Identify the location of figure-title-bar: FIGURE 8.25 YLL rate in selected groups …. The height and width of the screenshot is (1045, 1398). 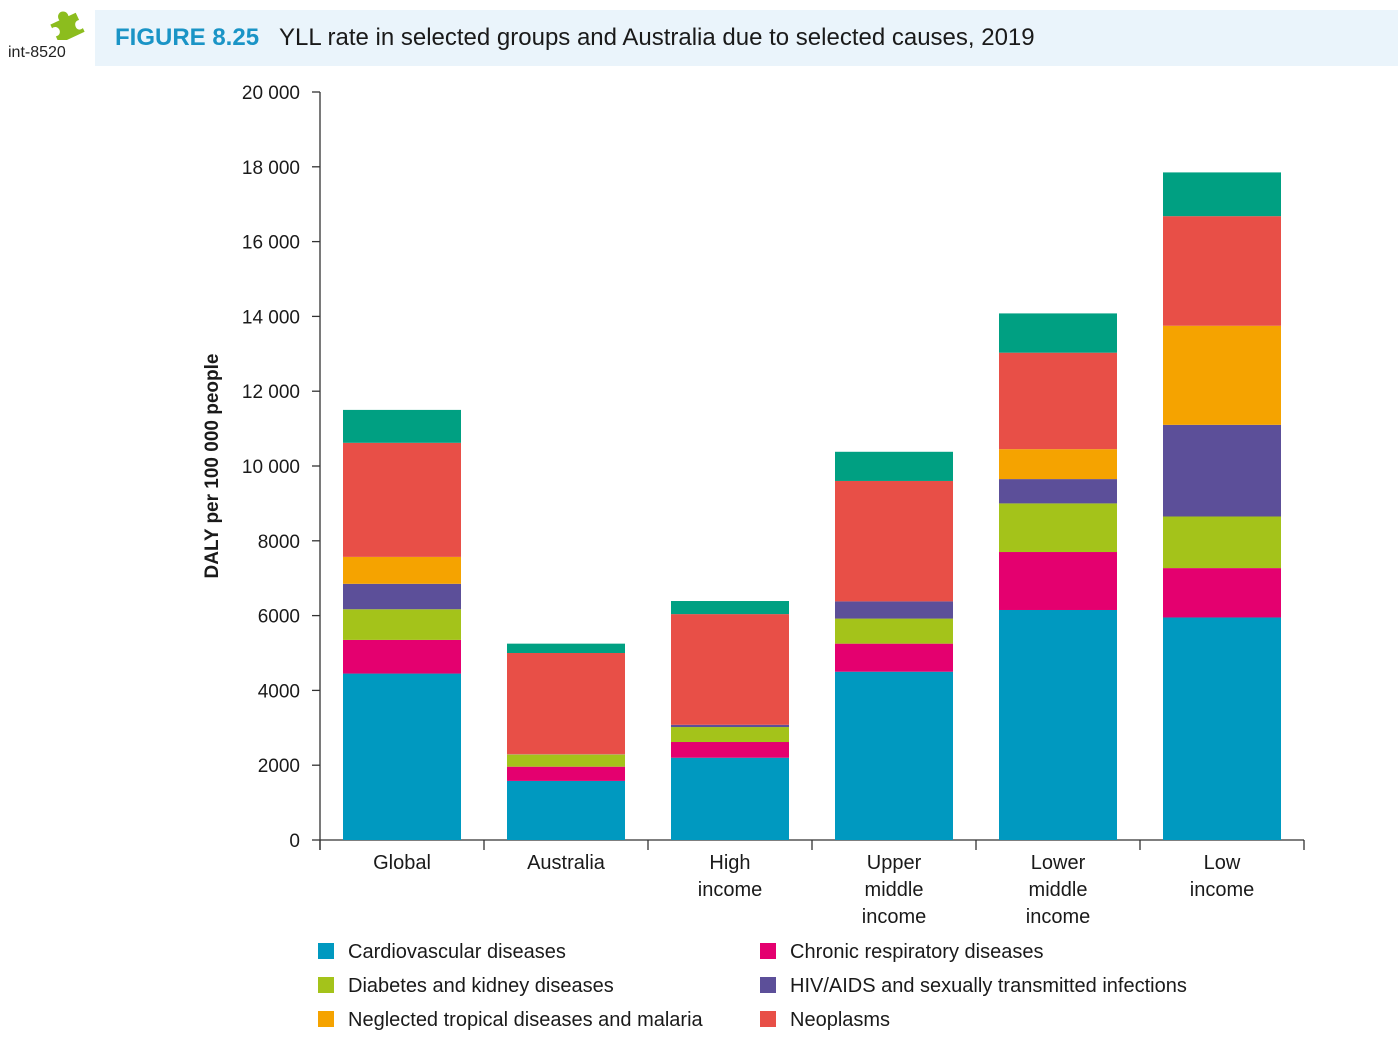
(746, 38).